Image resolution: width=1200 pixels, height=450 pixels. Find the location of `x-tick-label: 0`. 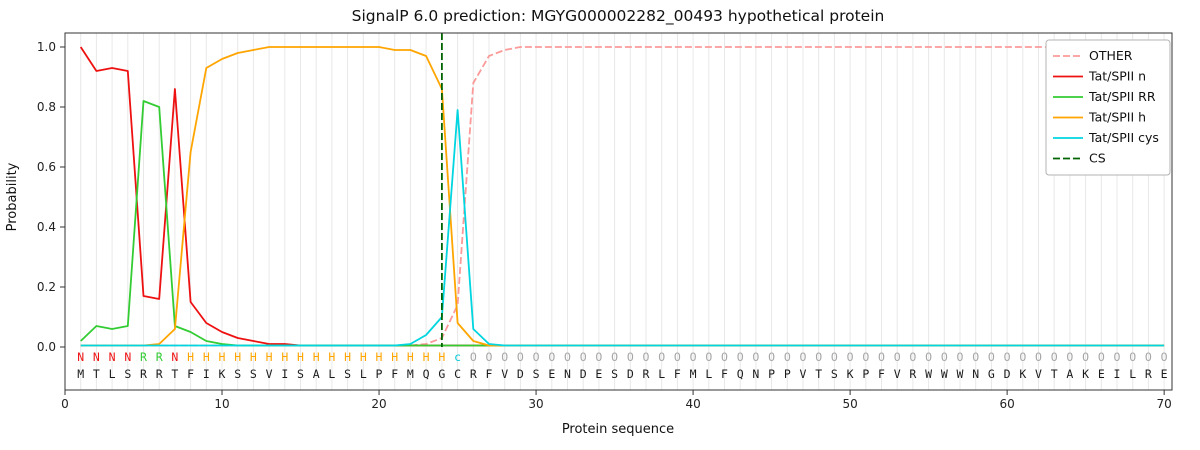

x-tick-label: 0 is located at coordinates (65, 404).